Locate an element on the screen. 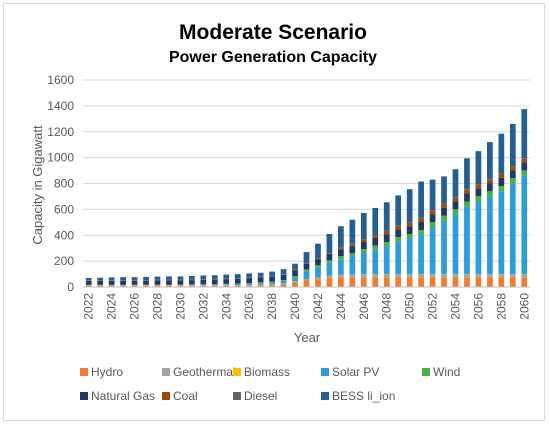  bar-stack-2040 is located at coordinates (295, 275).